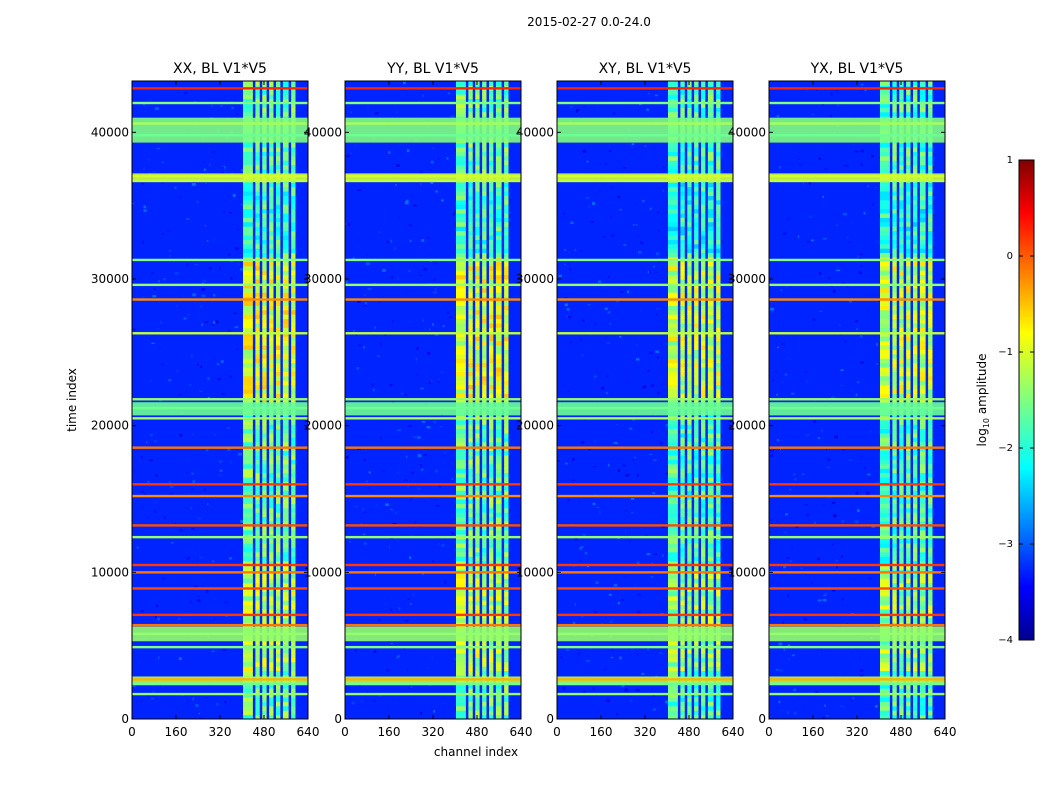 This screenshot has height=800, width=1050. Describe the element at coordinates (1016, 400) in the screenshot. I see `colorbar-ticks: −4 −3 −2 −1 0 1` at that location.